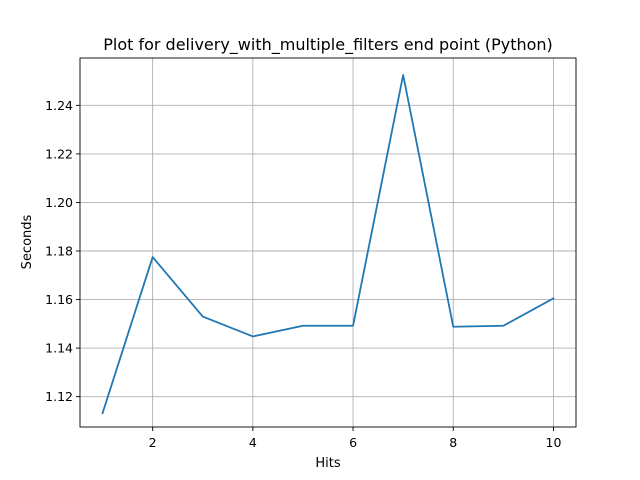  Describe the element at coordinates (59, 250) in the screenshot. I see `y-tick-label: 1.18` at that location.